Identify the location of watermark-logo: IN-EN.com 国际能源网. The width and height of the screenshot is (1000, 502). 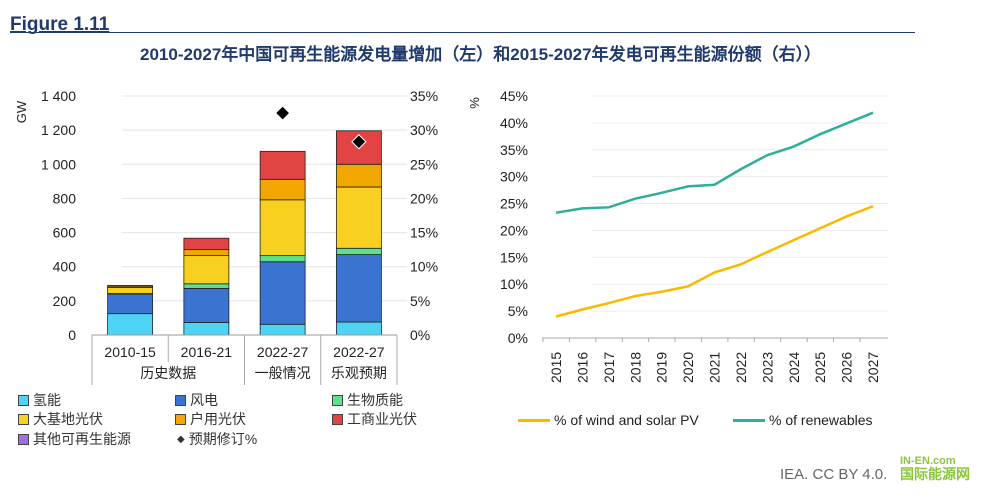
(935, 468).